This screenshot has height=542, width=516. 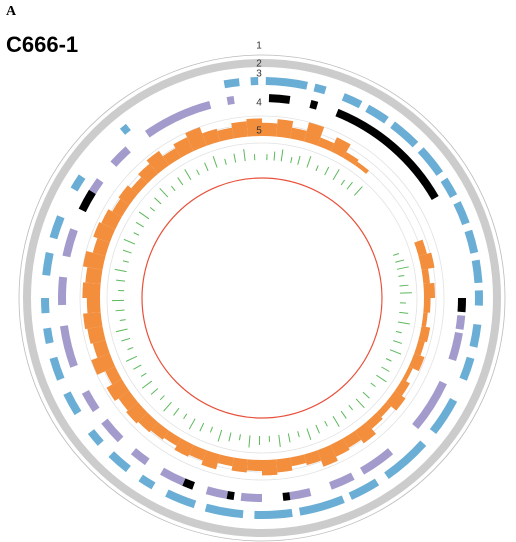 I want to click on track-label: 1, so click(x=259, y=46).